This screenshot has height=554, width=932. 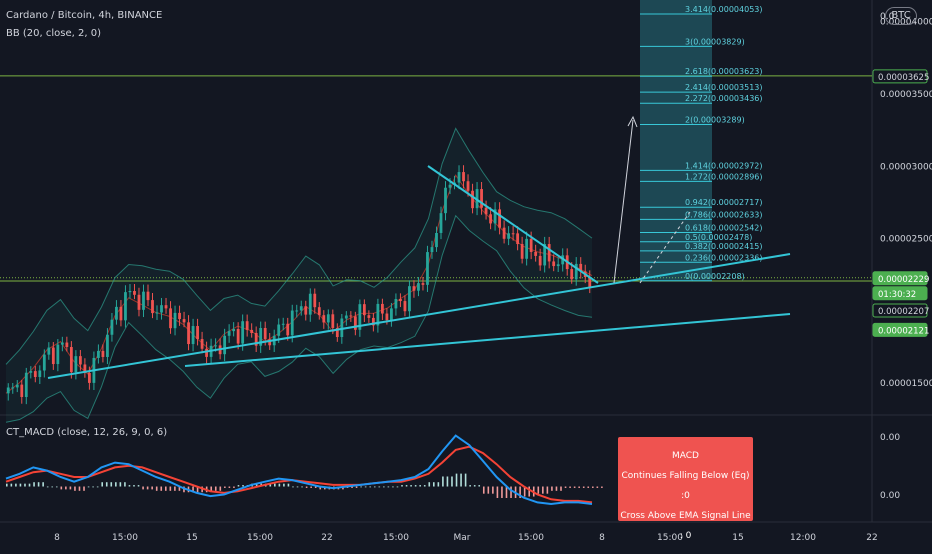 I want to click on fib-level-label: 3.414(0.00004053), so click(x=724, y=9).